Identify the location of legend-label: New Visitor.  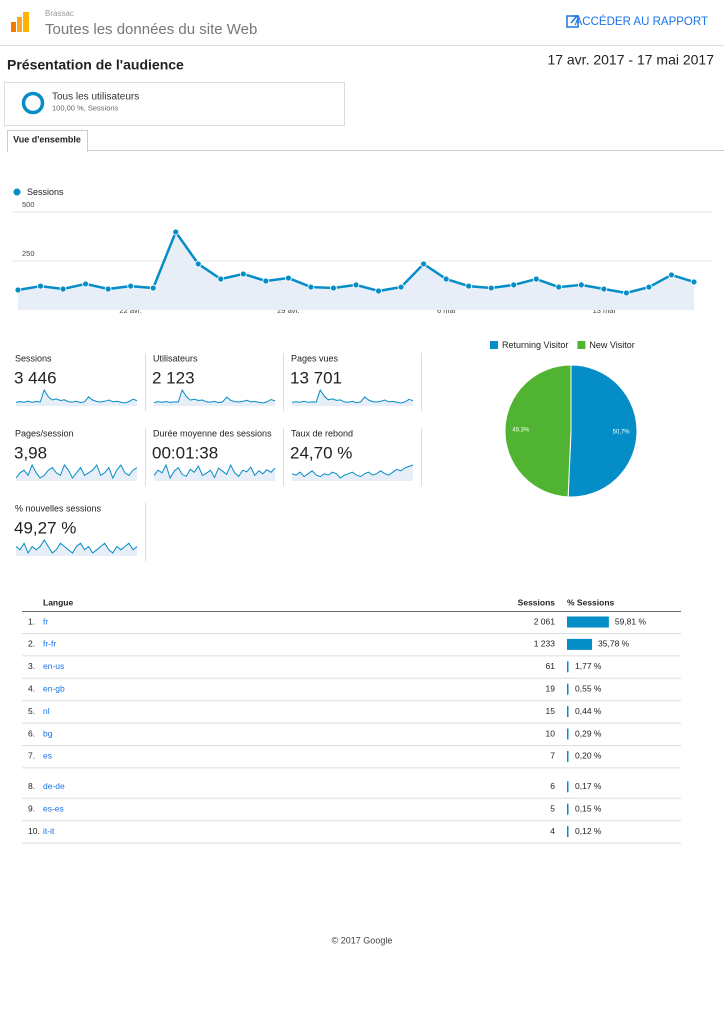
(611, 345).